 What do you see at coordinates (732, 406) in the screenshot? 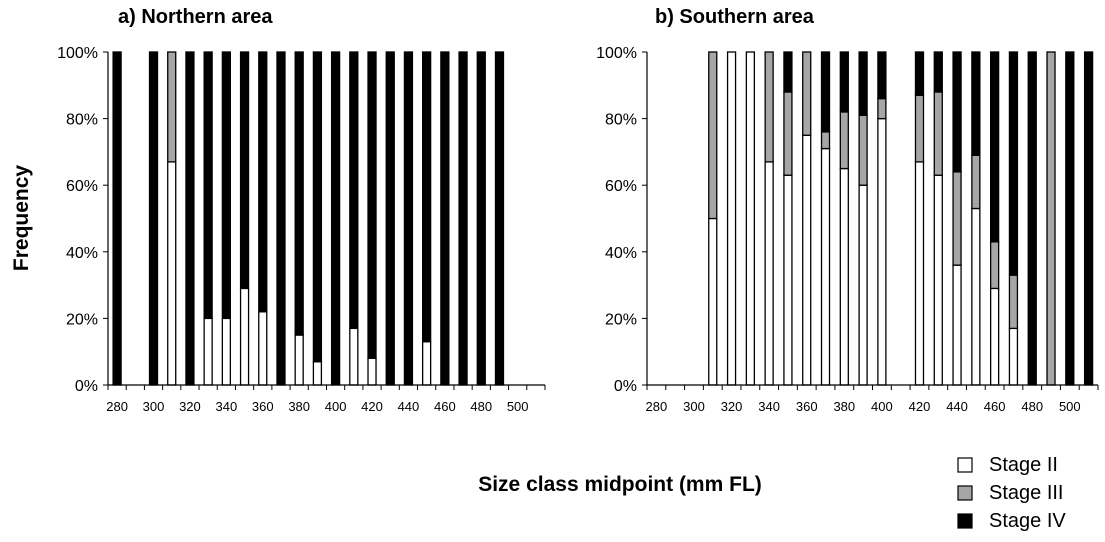
I see `x-tick-label: 320` at bounding box center [732, 406].